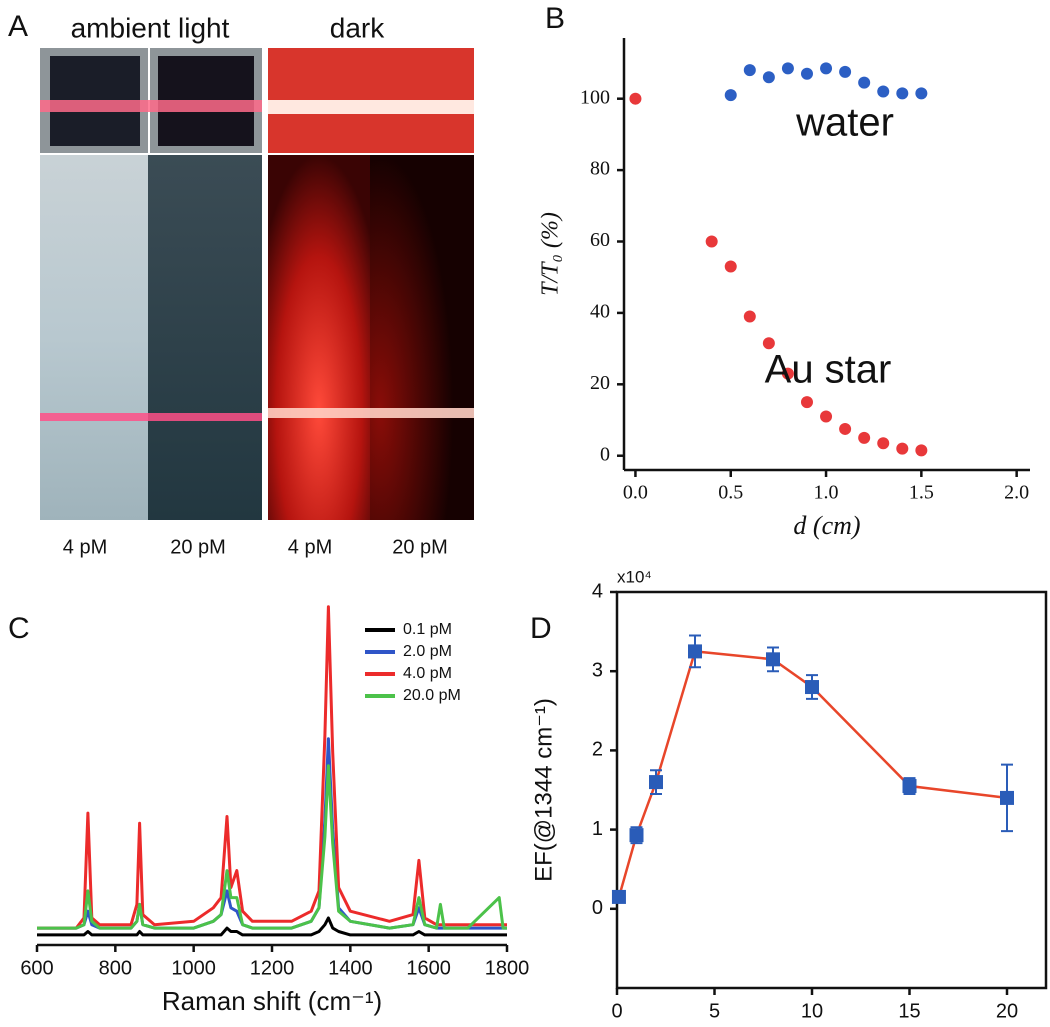 This screenshot has height=1027, width=1050. Describe the element at coordinates (921, 493) in the screenshot. I see `x-tick-label: 1.5` at that location.